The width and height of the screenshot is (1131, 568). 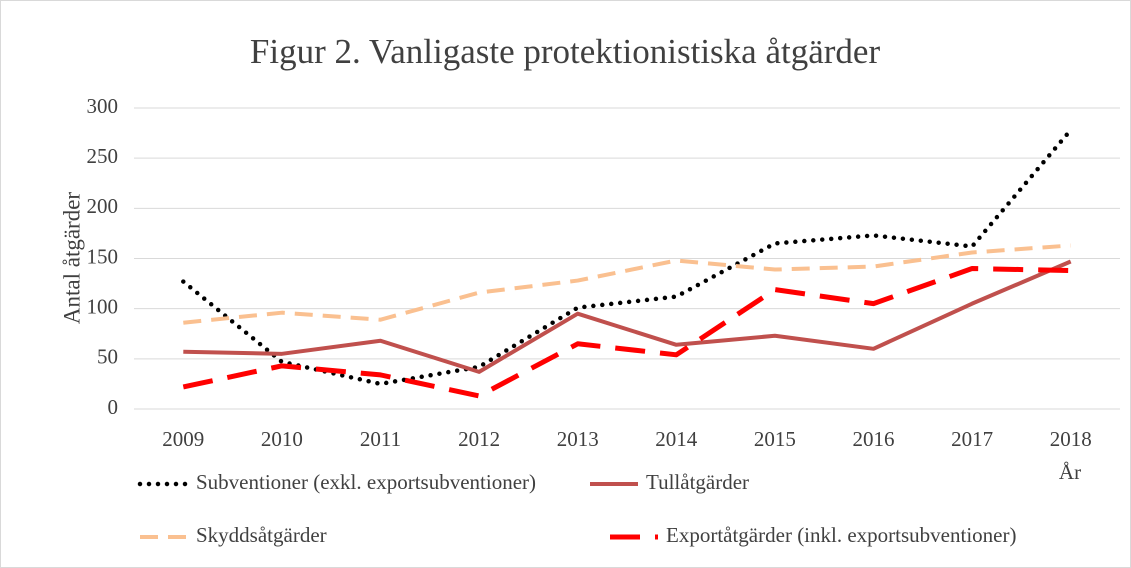 What do you see at coordinates (1071, 439) in the screenshot?
I see `x-tick-label: 2018` at bounding box center [1071, 439].